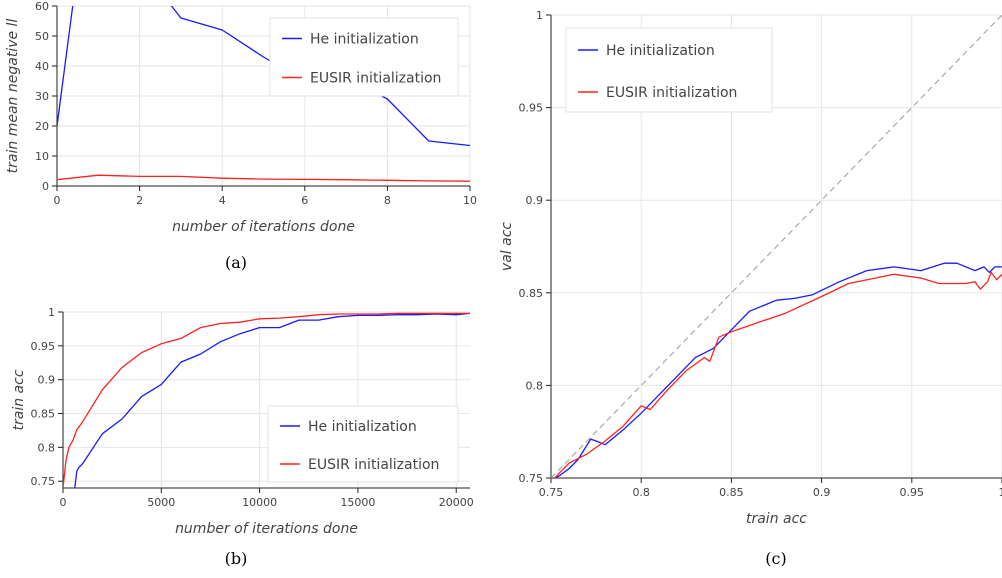  I want to click on chart-a-caption: (a), so click(236, 262).